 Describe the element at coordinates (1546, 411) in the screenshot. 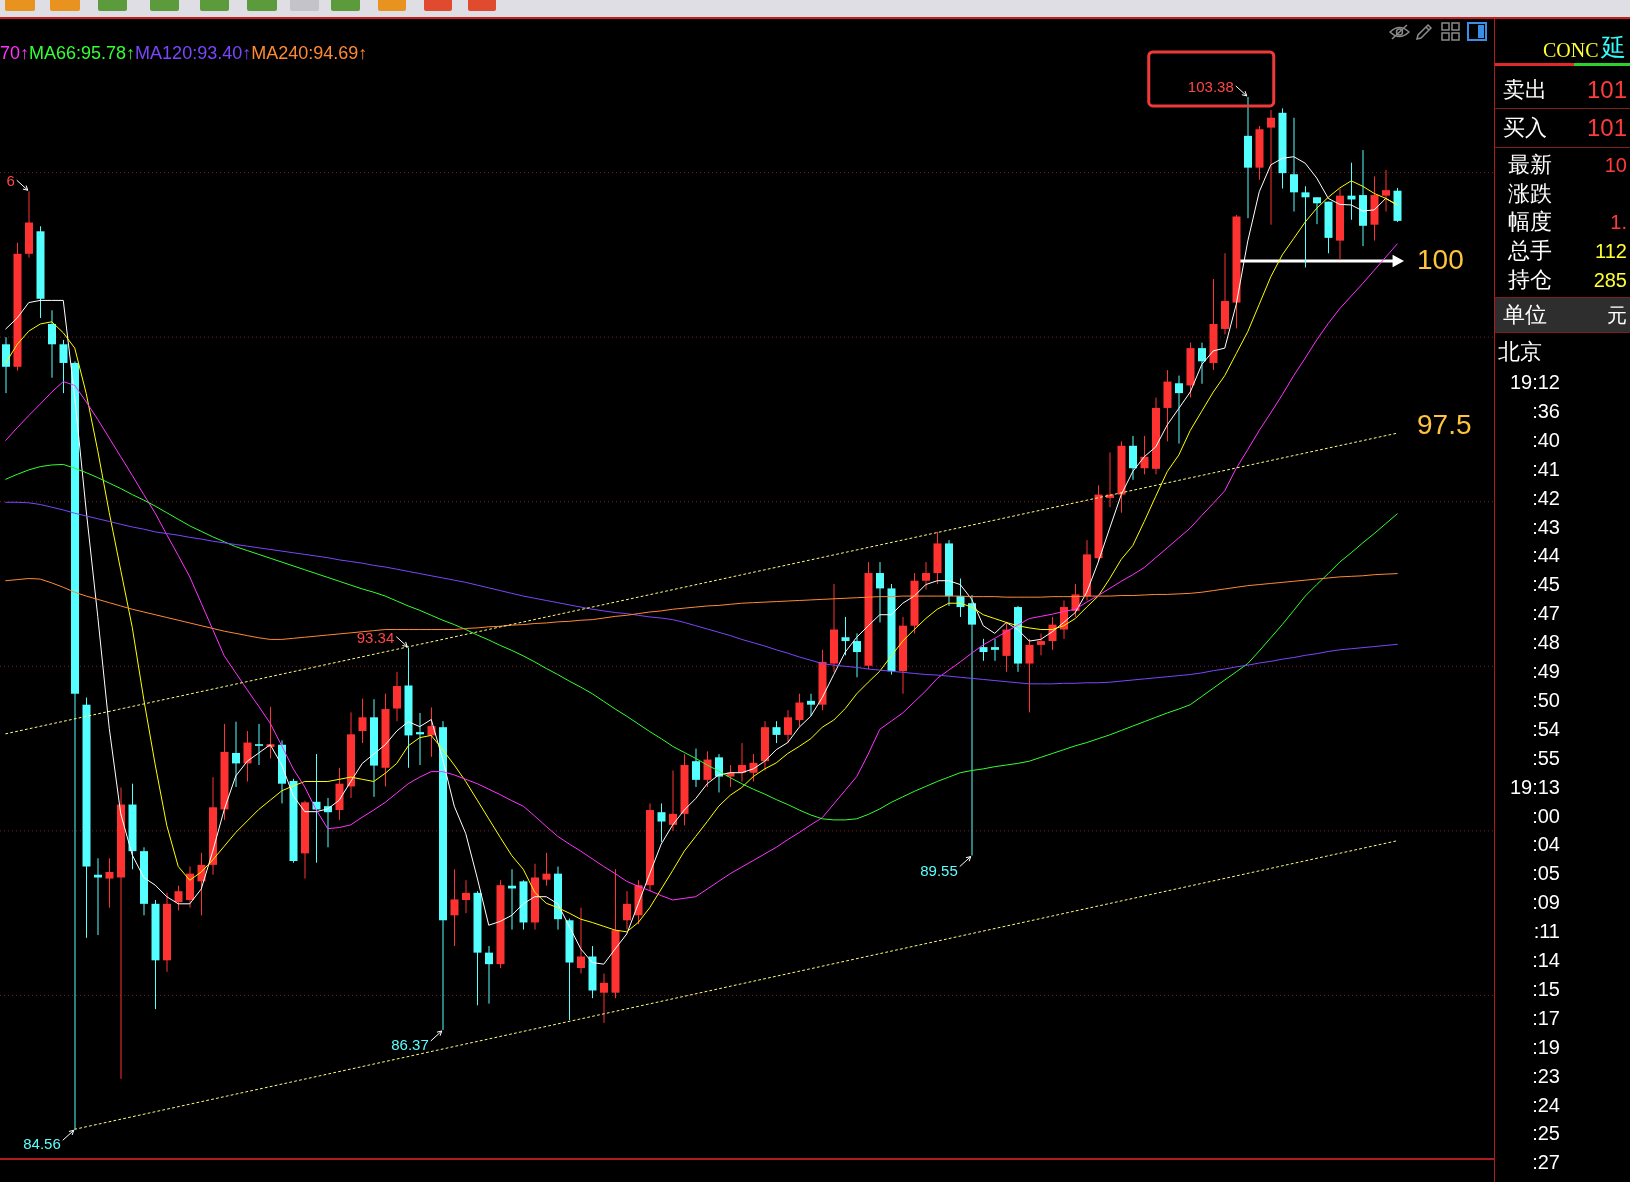

I see `text: :36` at that location.